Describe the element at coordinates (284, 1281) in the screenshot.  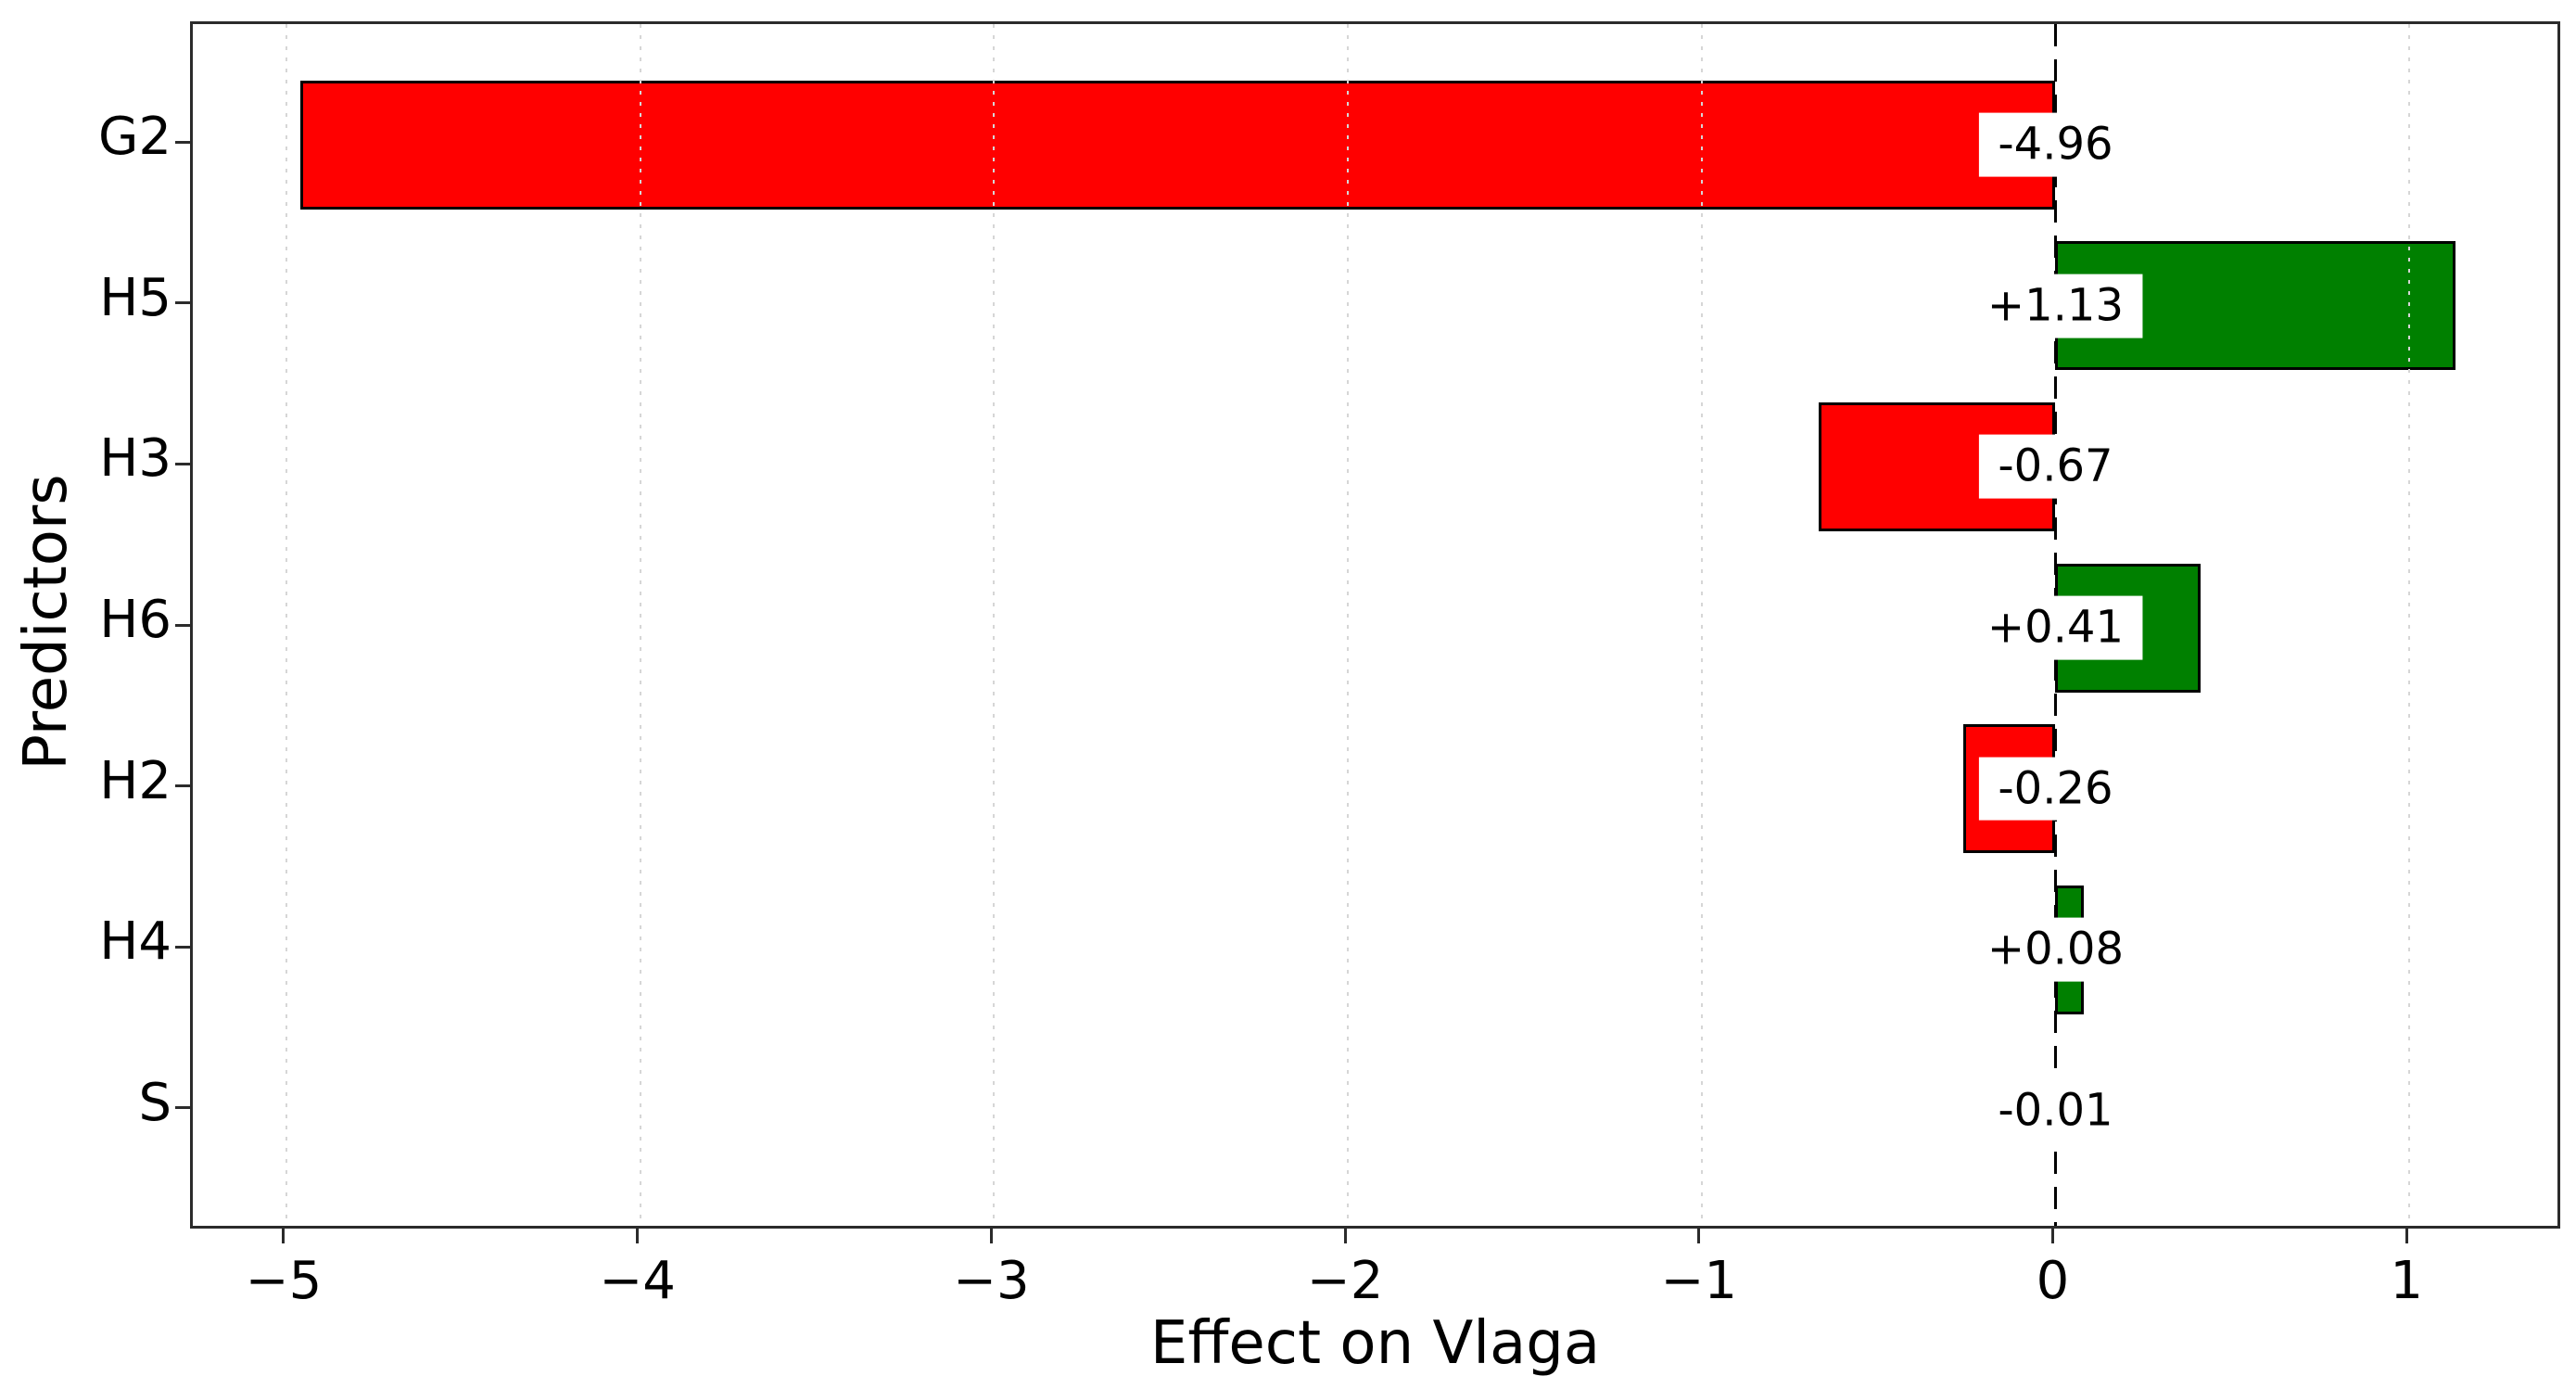
I see `x-tick-label-−5: −5` at that location.